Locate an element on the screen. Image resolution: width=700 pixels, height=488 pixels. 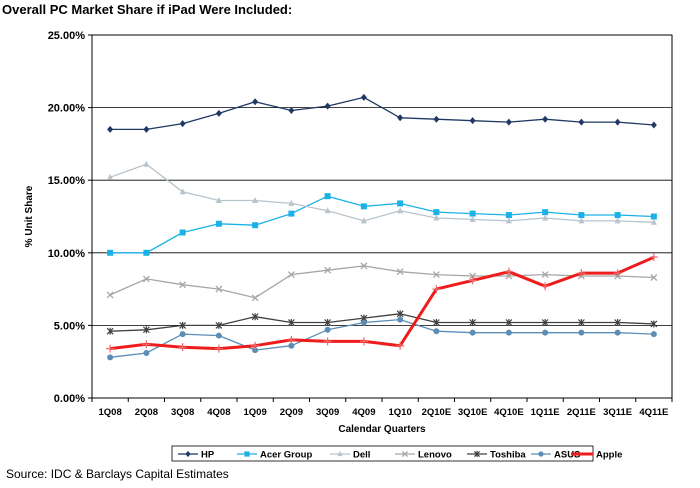
series-acer-group is located at coordinates (382, 224).